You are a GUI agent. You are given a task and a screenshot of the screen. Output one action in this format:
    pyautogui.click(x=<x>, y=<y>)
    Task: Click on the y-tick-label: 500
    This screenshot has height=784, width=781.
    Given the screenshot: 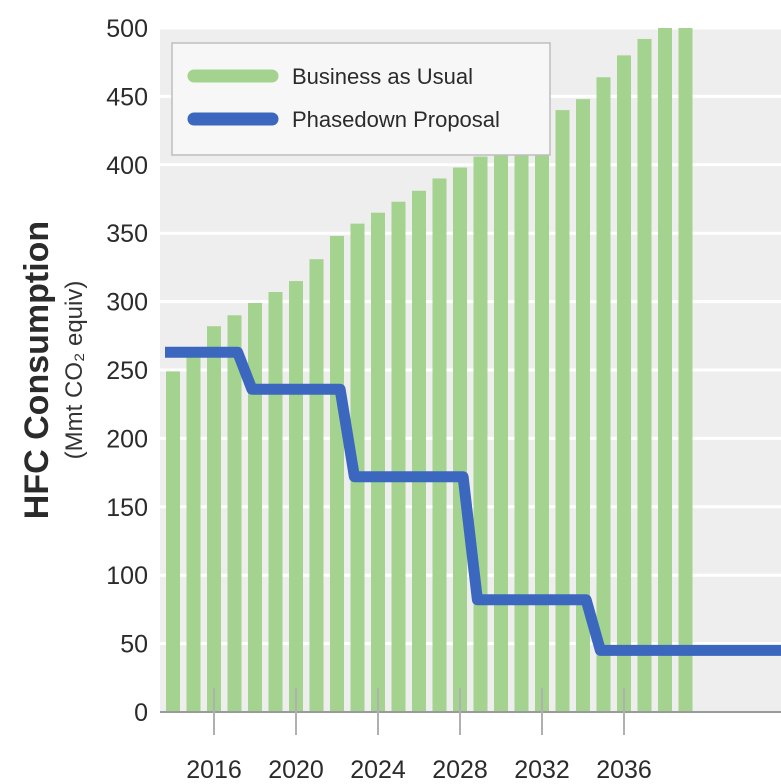 What is the action you would take?
    pyautogui.click(x=127, y=29)
    